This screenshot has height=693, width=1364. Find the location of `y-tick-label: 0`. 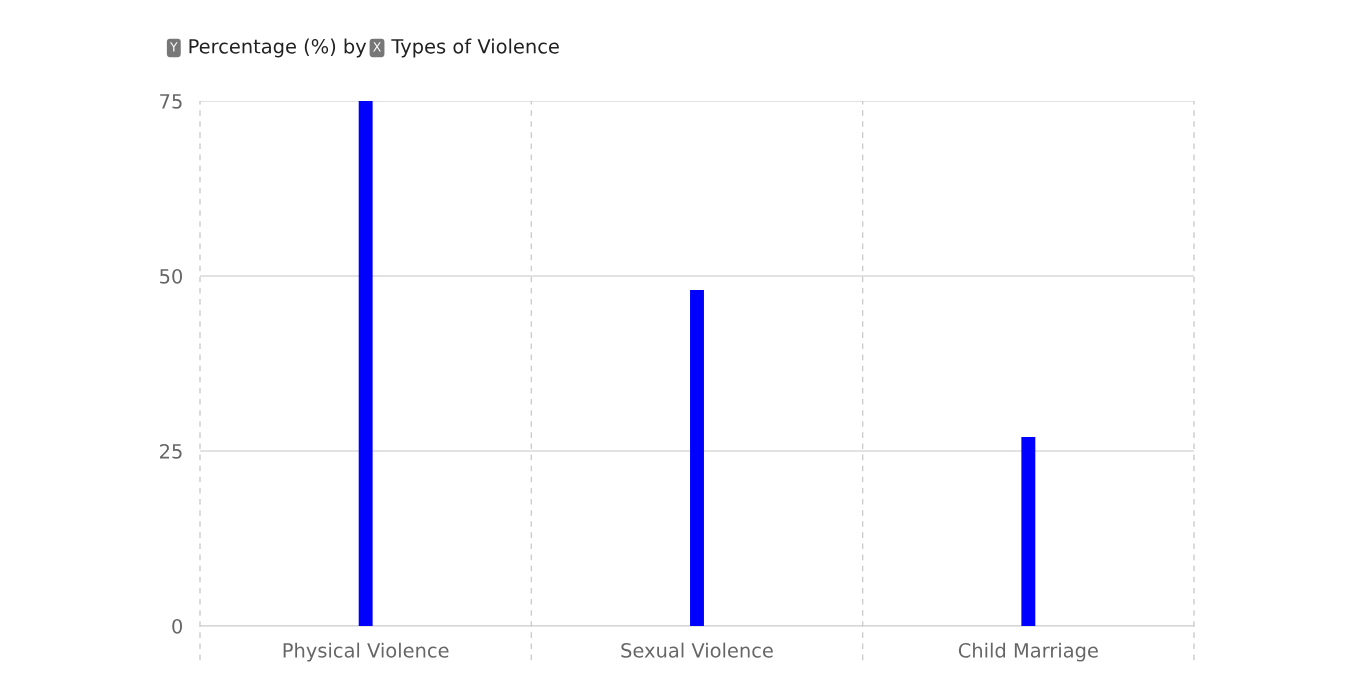

y-tick-label: 0 is located at coordinates (177, 626).